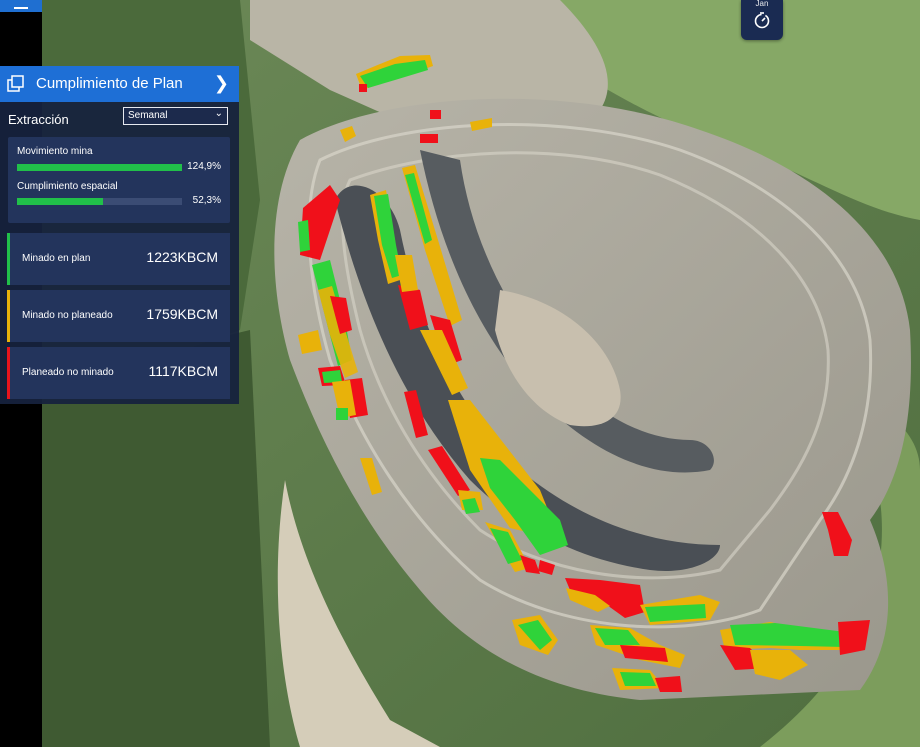 This screenshot has width=920, height=747. What do you see at coordinates (558, 358) in the screenshot?
I see `pit-floor` at bounding box center [558, 358].